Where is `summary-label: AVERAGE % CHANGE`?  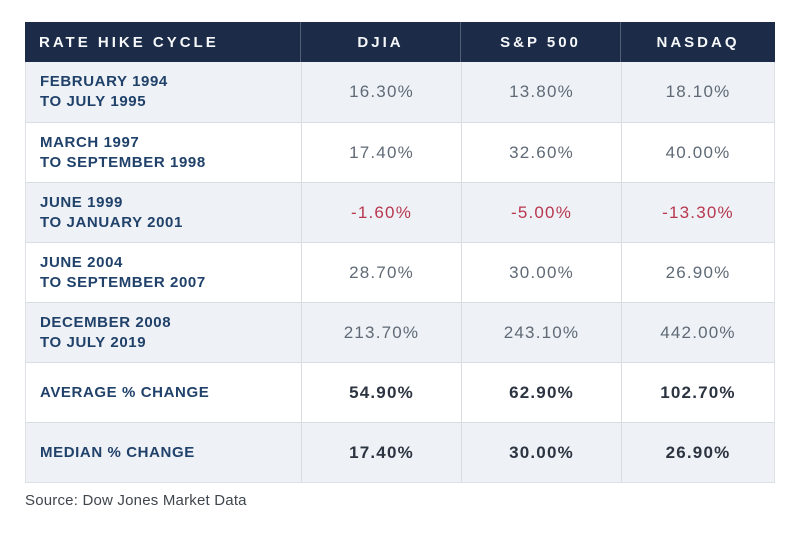 summary-label: AVERAGE % CHANGE is located at coordinates (125, 392).